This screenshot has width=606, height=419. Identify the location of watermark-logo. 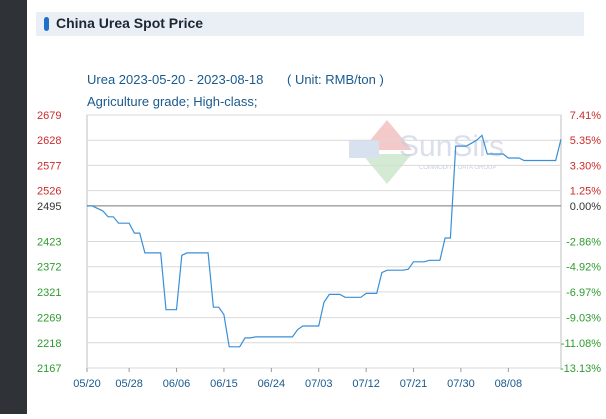
(380, 152).